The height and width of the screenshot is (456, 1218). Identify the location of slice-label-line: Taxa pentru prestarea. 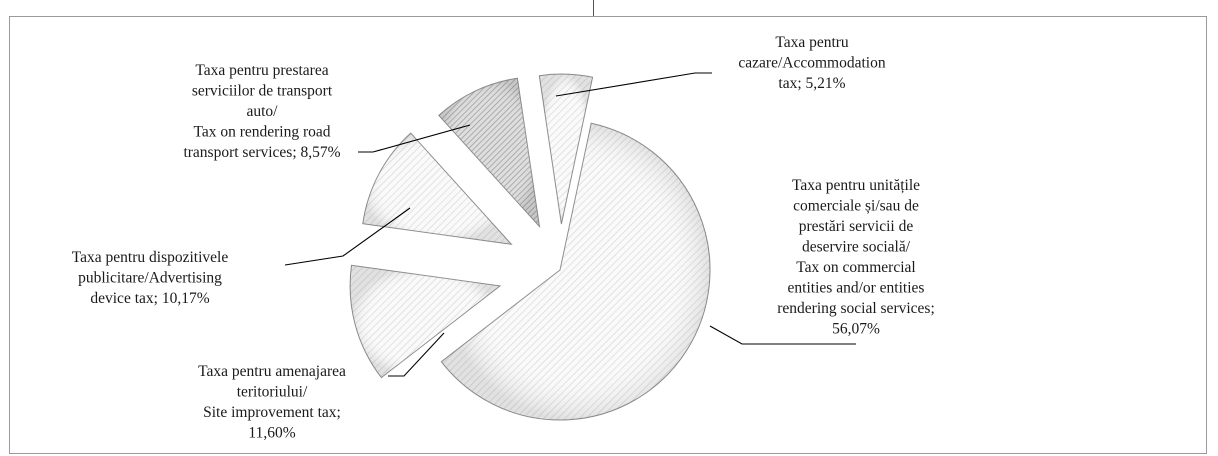
(261, 70).